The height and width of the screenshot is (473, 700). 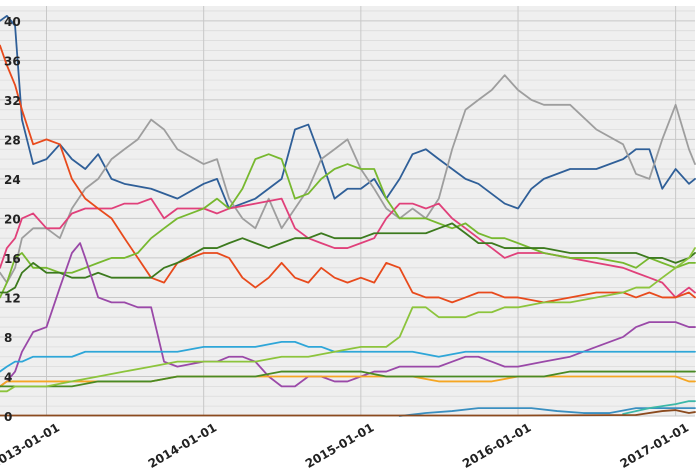 I want to click on y-tick-label: 20, so click(x=12, y=219).